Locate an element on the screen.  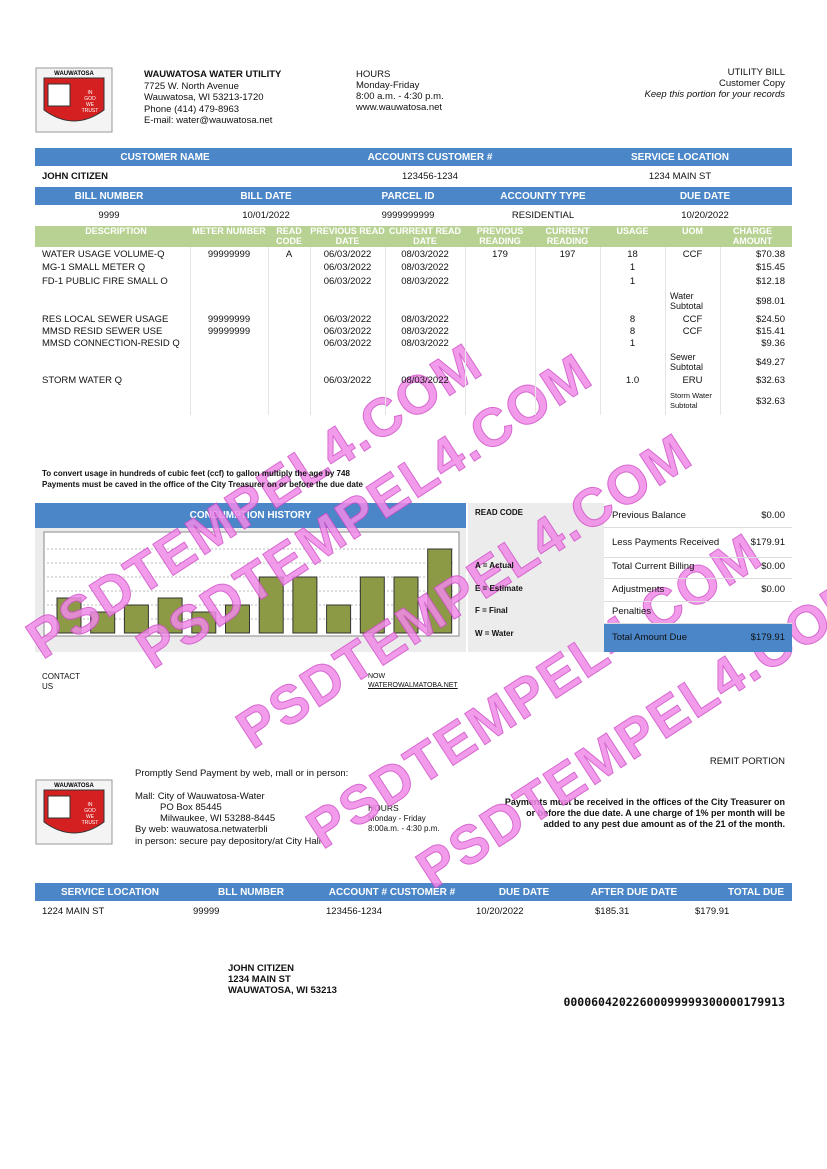
org-name: WAUWATOSA WATER UTILITY is located at coordinates (213, 74).